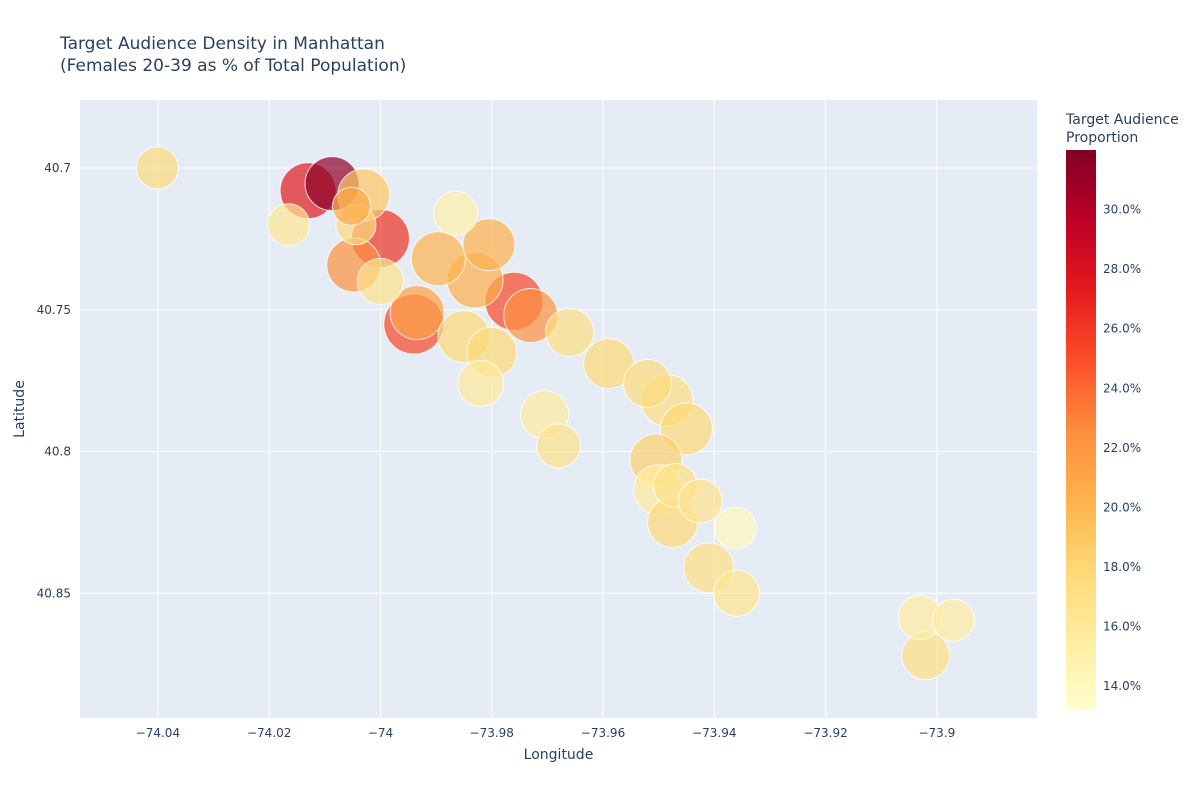 Image resolution: width=1200 pixels, height=800 pixels. What do you see at coordinates (269, 733) in the screenshot?
I see `x-tick-label: −74.02` at bounding box center [269, 733].